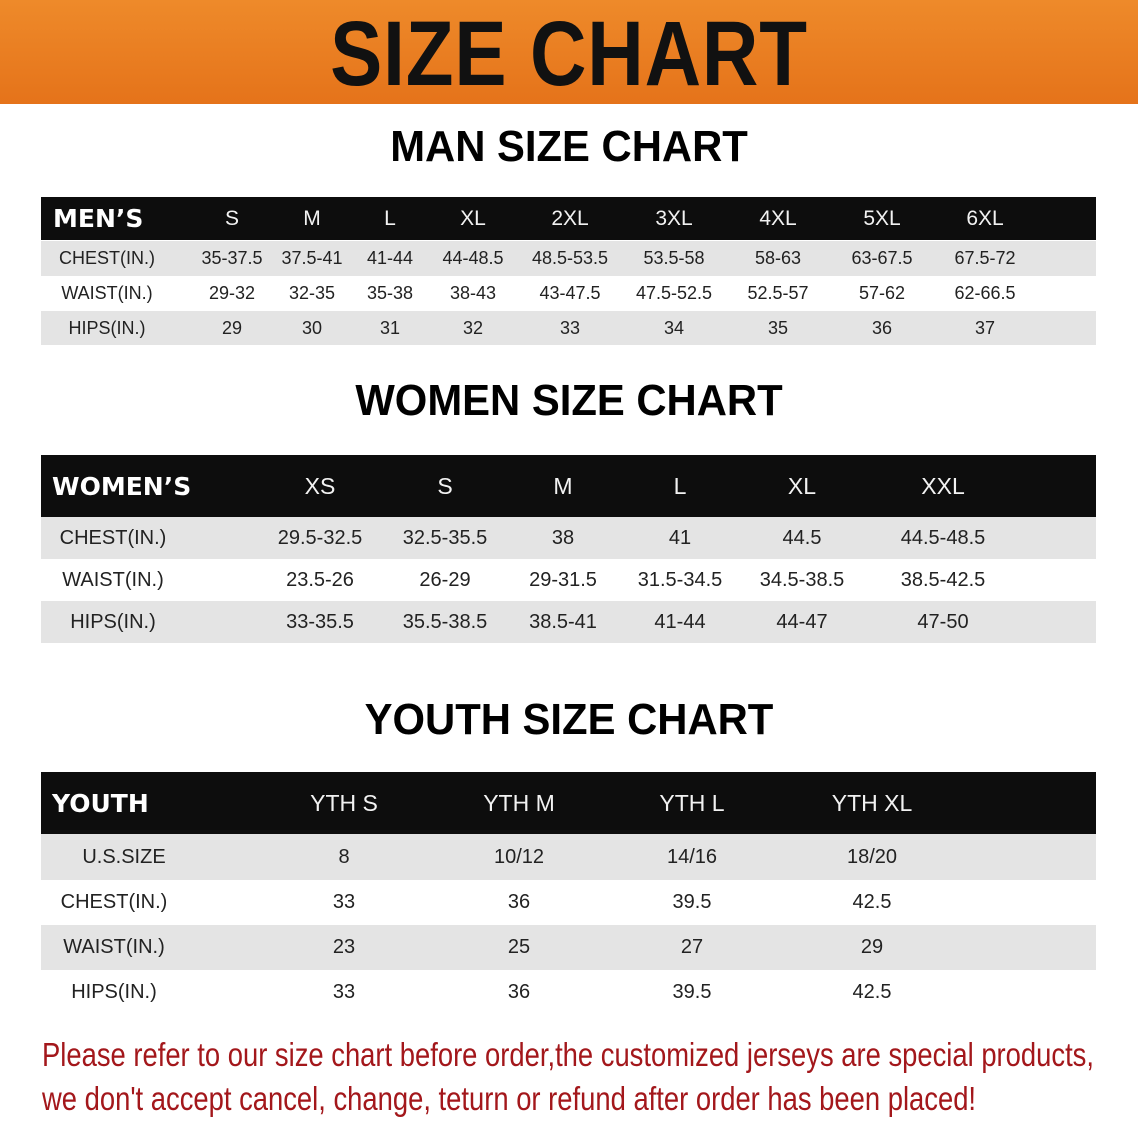 Image resolution: width=1138 pixels, height=1132 pixels. I want to click on table-cell: 35-38, so click(390, 293).